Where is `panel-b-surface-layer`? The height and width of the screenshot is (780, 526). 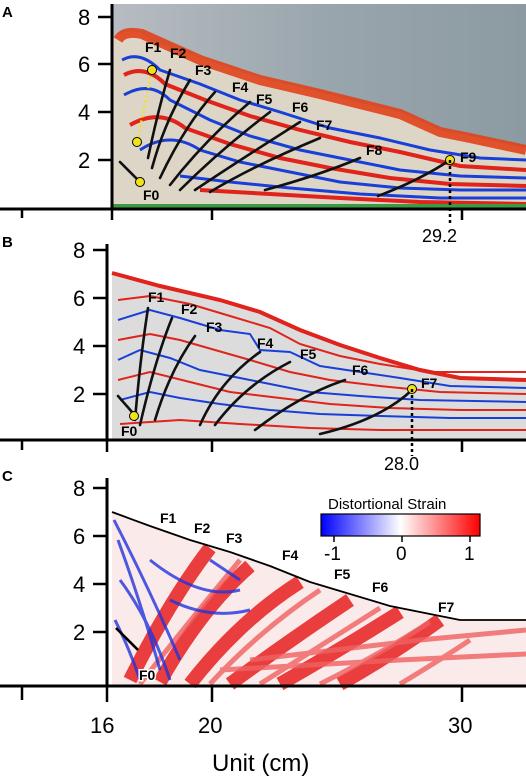
panel-b-surface-layer is located at coordinates (318, 326).